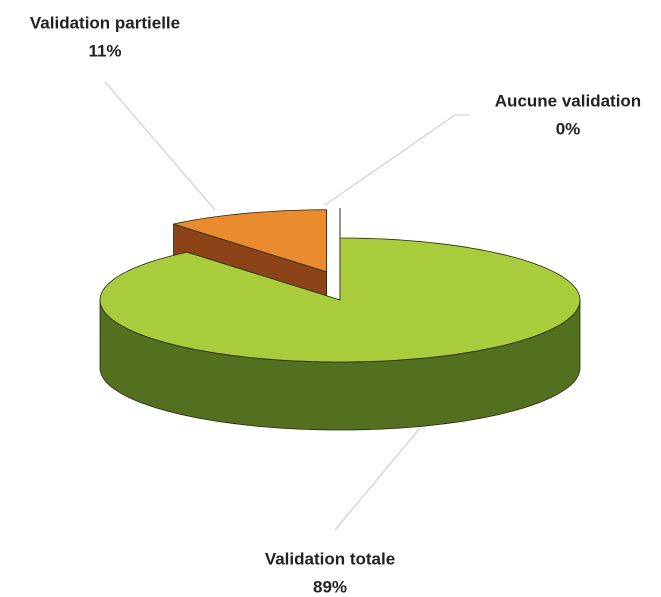 This screenshot has width=661, height=597. Describe the element at coordinates (104, 50) in the screenshot. I see `value-label: 11%` at that location.